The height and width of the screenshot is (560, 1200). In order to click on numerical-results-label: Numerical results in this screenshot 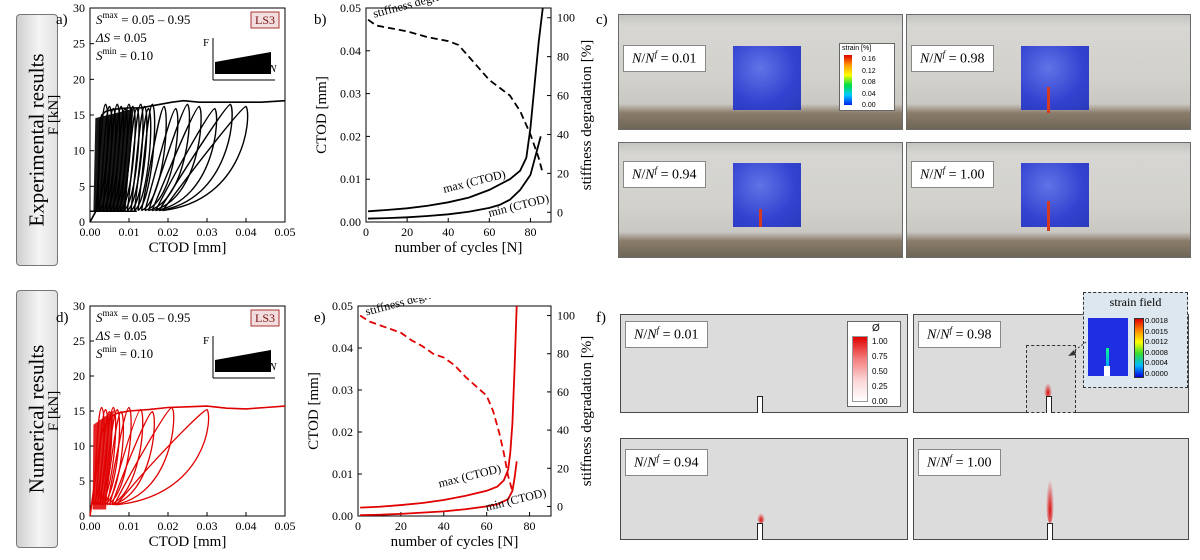, I will do `click(37, 419)`.